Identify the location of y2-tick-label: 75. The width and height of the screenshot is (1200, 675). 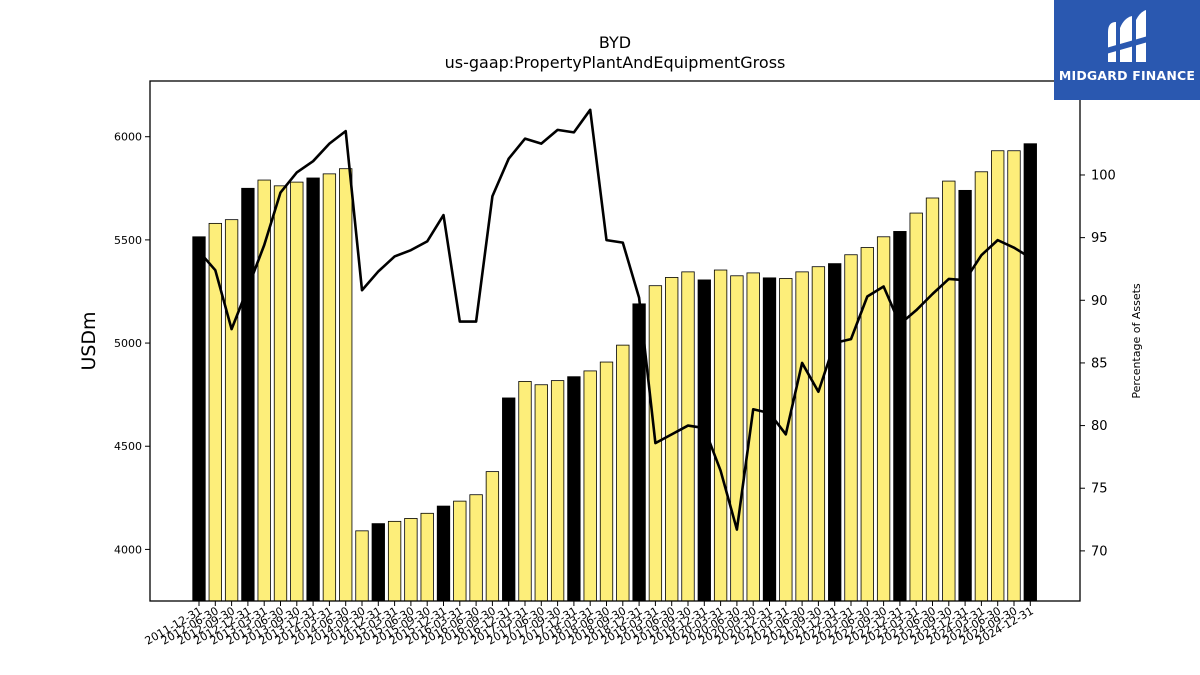
(1099, 489).